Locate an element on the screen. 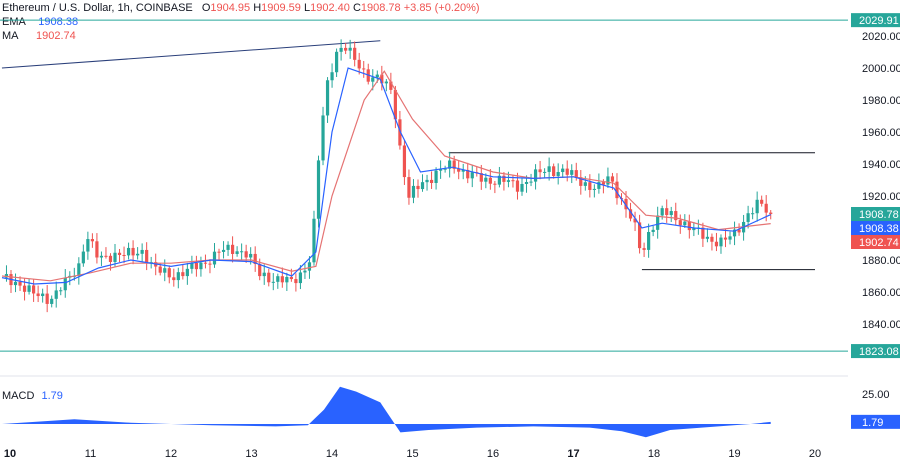 The image size is (900, 460). time-axis: 10 11 12 13 14 15 16 17 18 19 20 is located at coordinates (412, 454).